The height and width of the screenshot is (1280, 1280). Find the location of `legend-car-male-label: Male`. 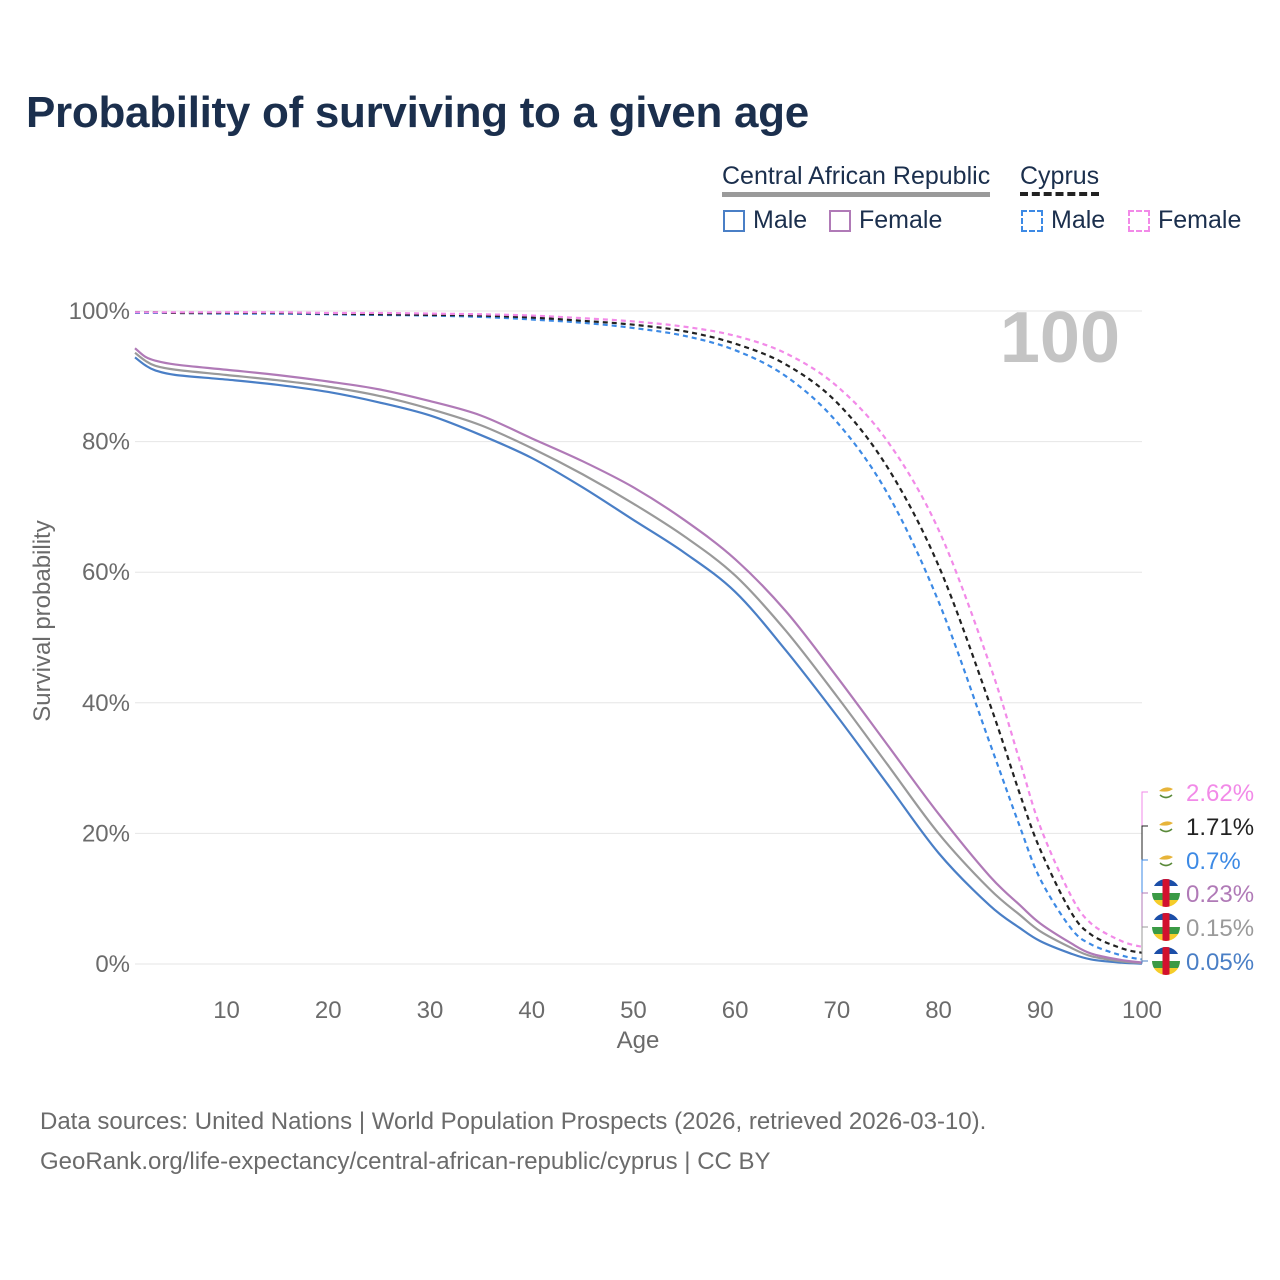

legend-car-male-label: Male is located at coordinates (780, 220).